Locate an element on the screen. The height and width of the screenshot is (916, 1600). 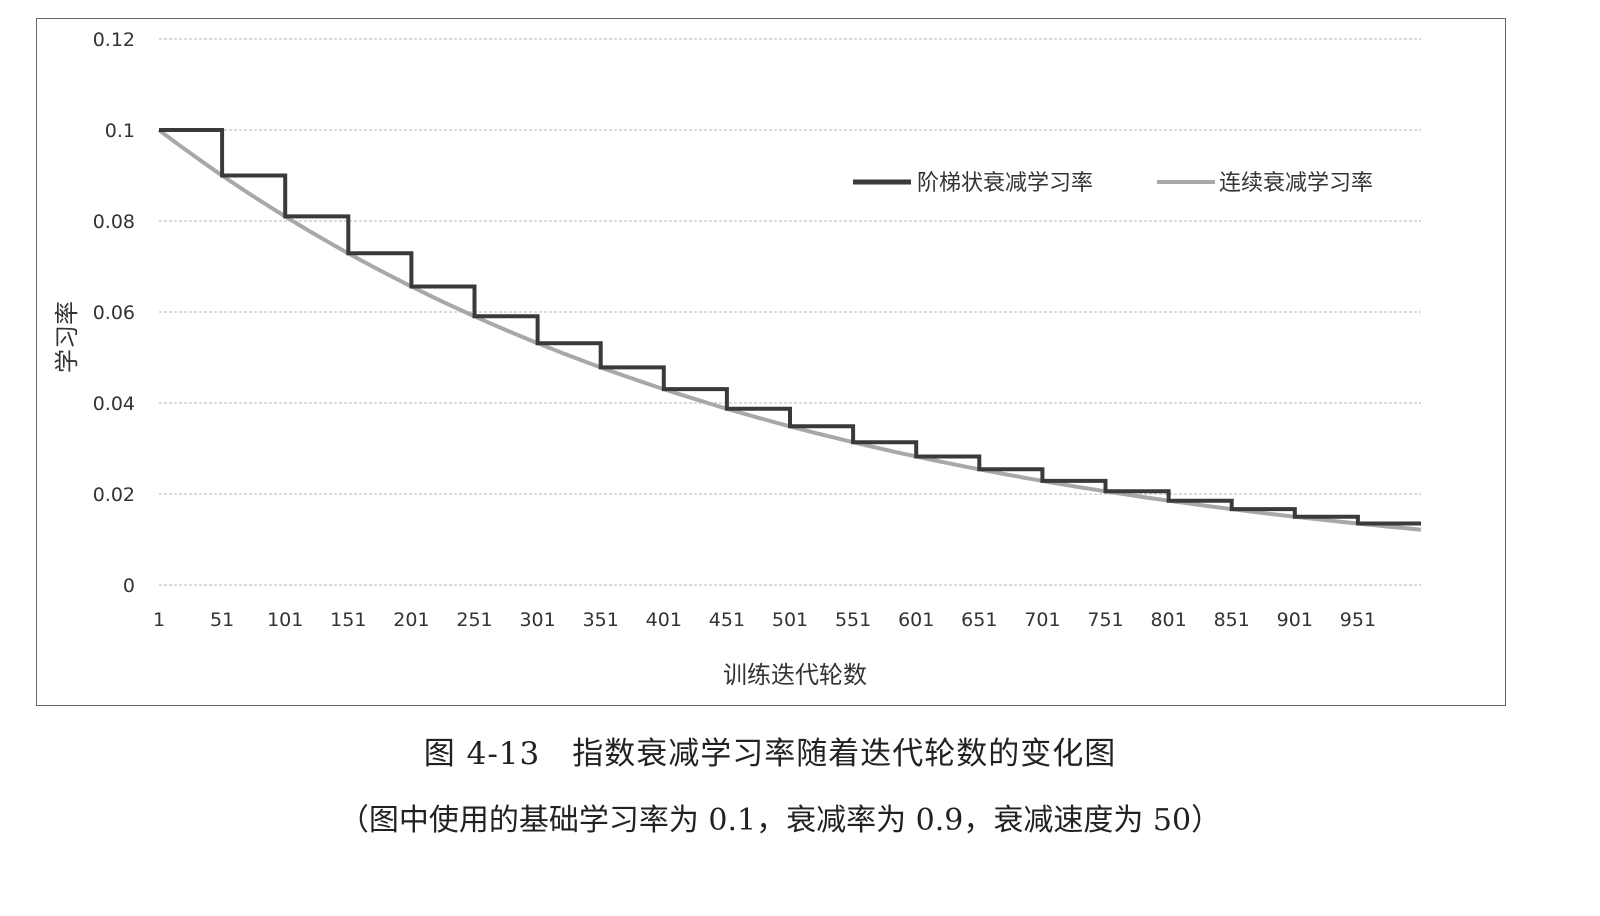
y-tick-label: 0.06 is located at coordinates (114, 313).